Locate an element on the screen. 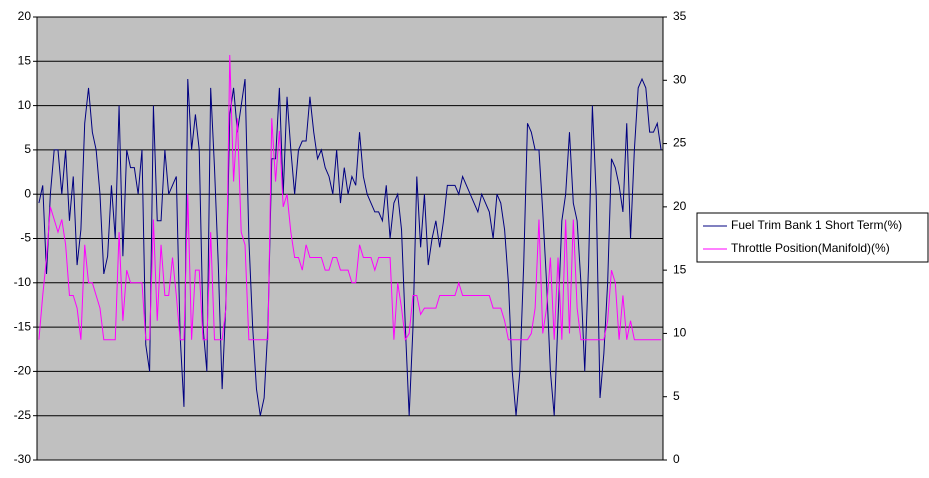 The height and width of the screenshot is (478, 929). y-tick-label: -15 is located at coordinates (23, 326).